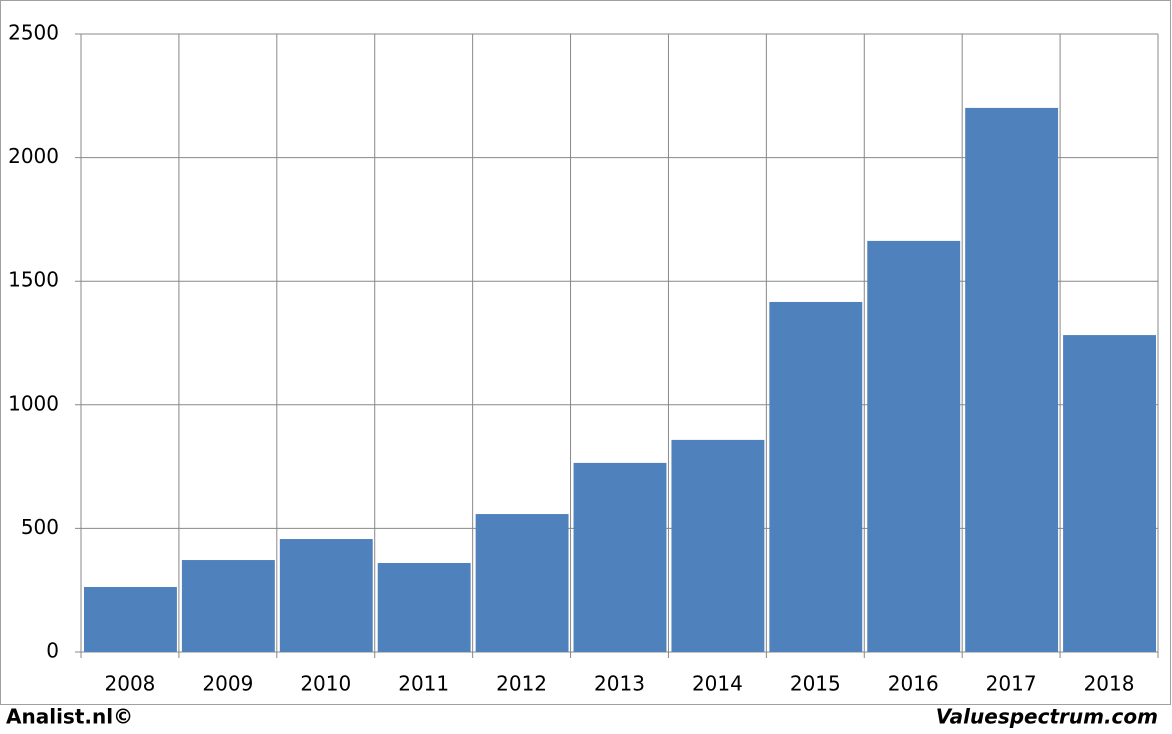 The height and width of the screenshot is (734, 1172). I want to click on x-tick-label: 2016, so click(913, 684).